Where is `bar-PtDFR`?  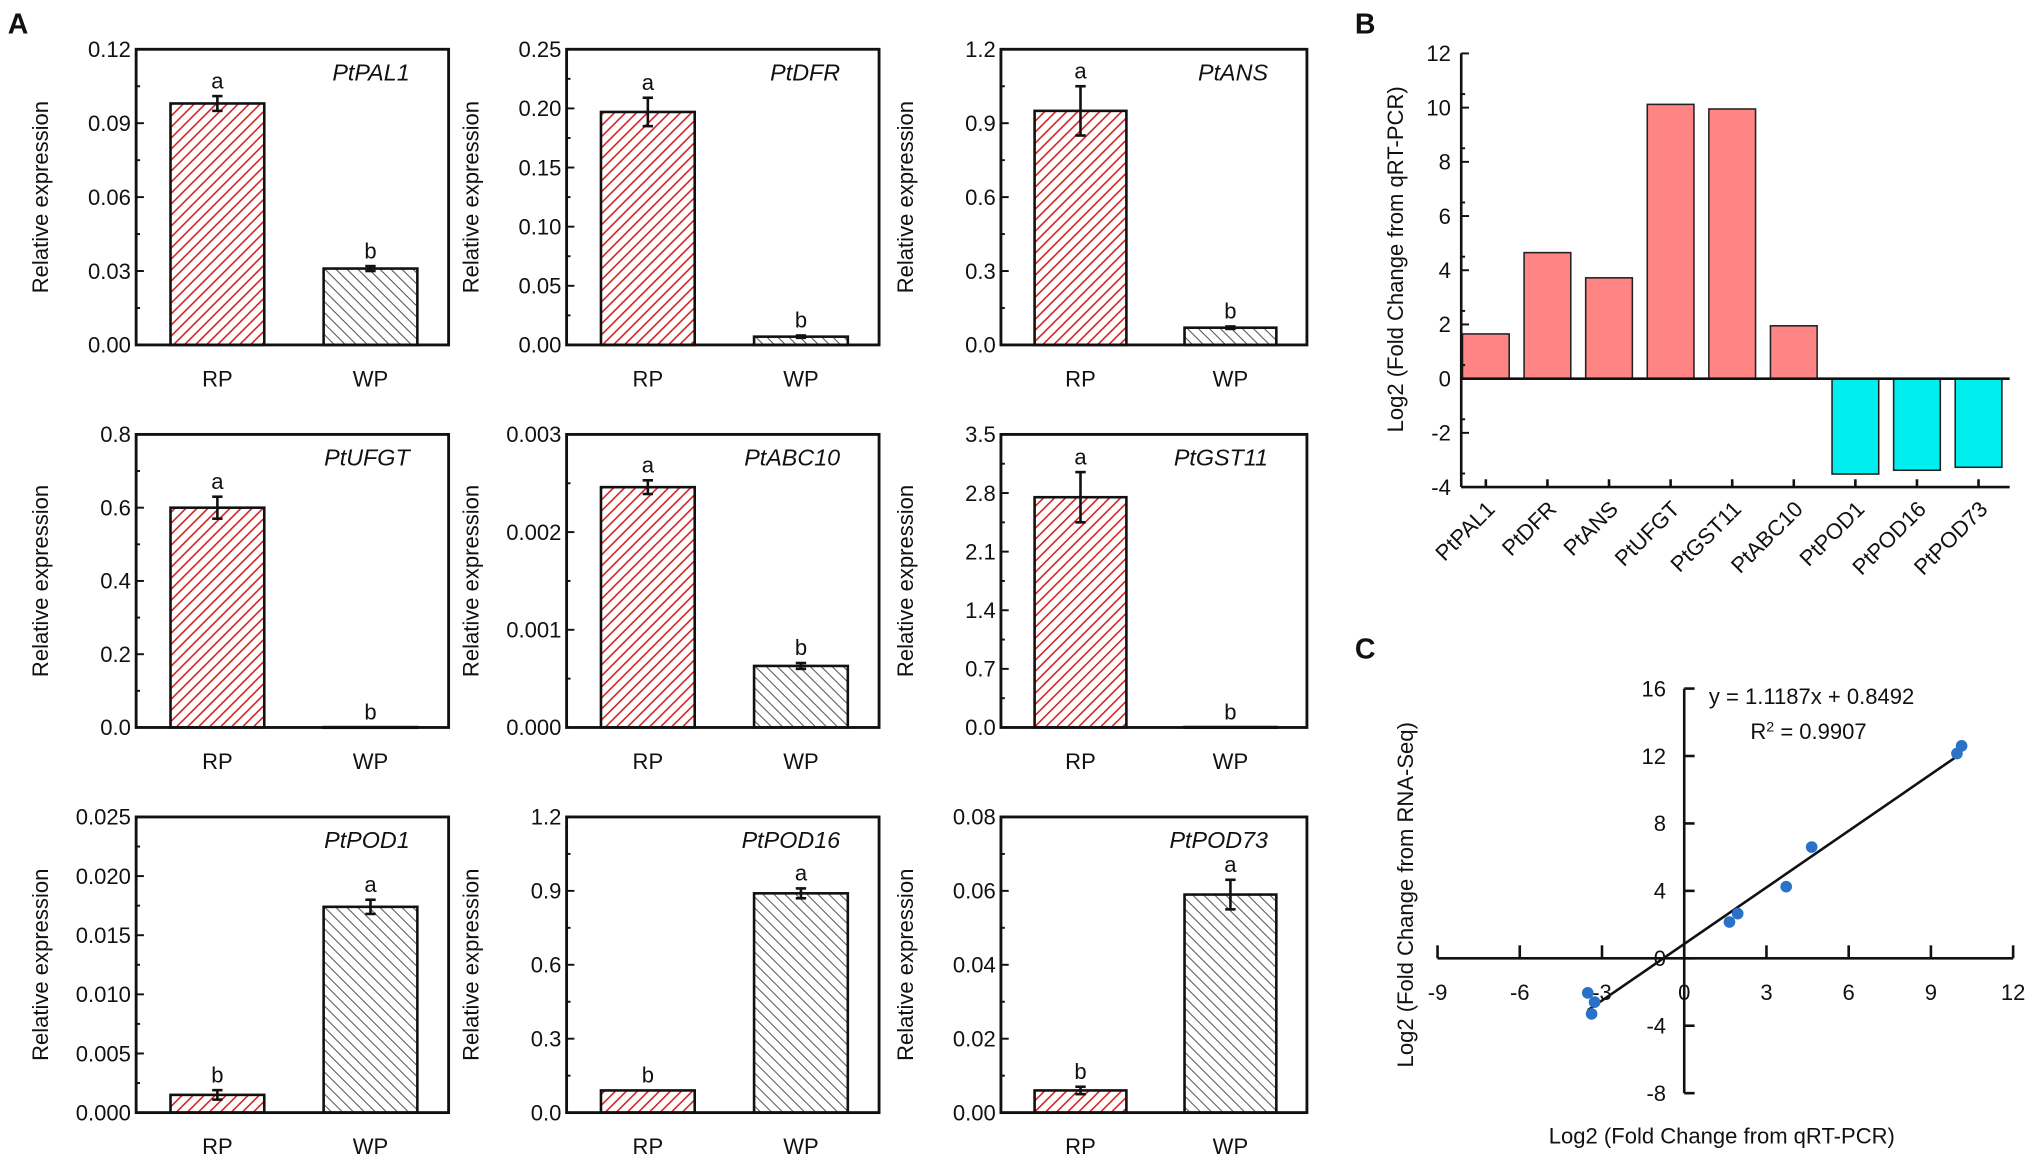
bar-PtDFR is located at coordinates (1547, 315).